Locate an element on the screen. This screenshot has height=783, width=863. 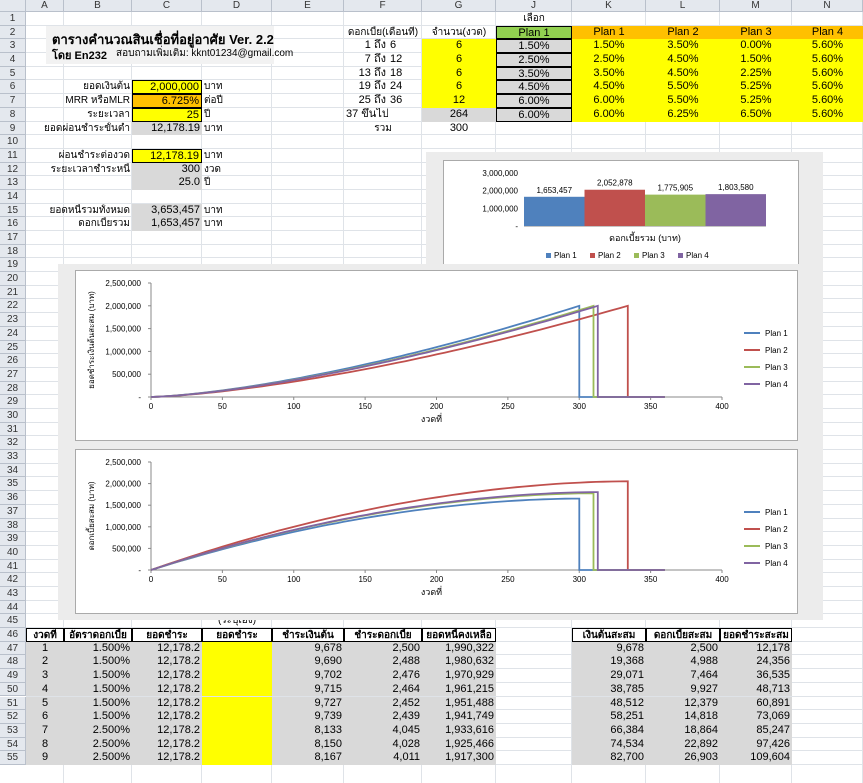
input-value: 25 is located at coordinates (167, 114).